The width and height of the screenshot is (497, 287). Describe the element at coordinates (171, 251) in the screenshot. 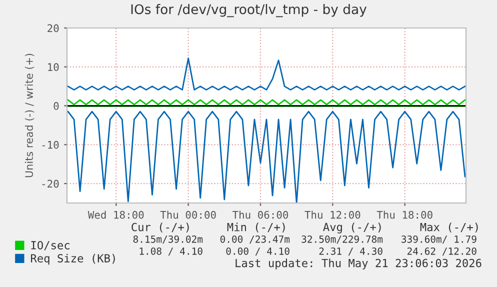

I see `text: 1.08 / 4.10` at that location.